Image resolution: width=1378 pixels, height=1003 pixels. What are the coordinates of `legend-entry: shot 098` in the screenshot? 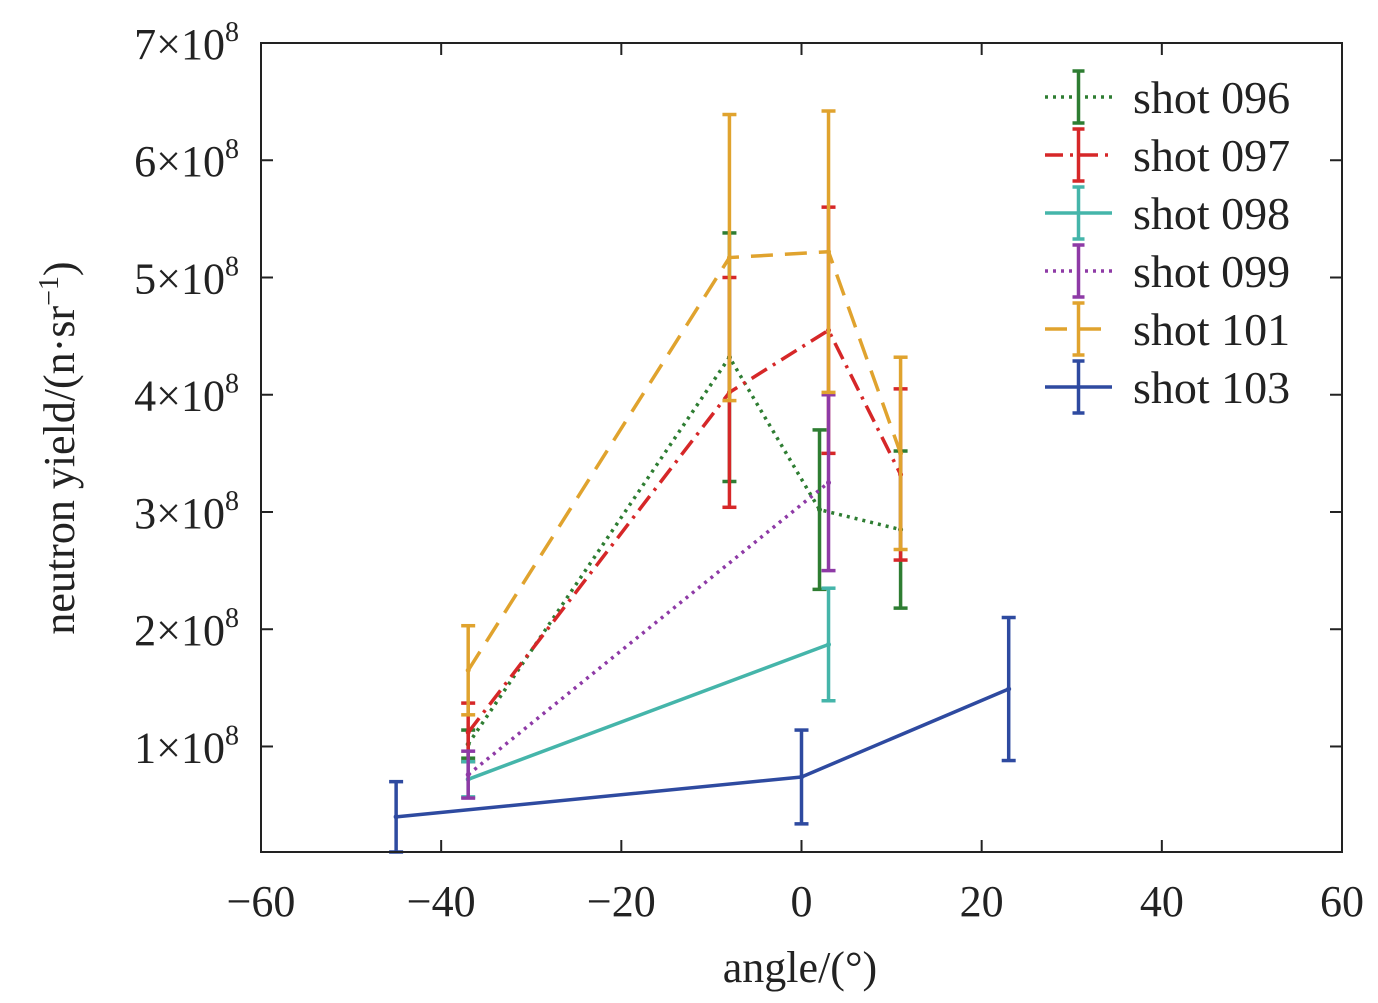 It's located at (1167, 213).